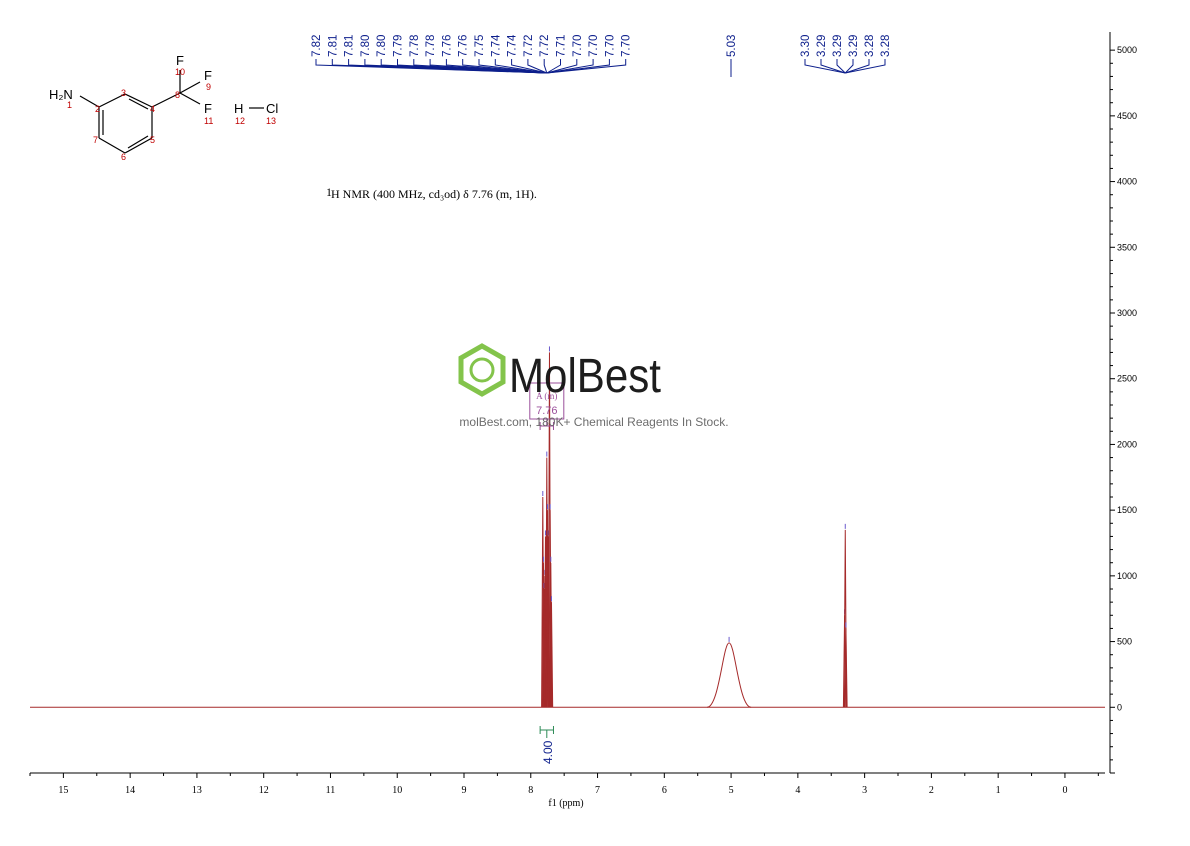  Describe the element at coordinates (123, 157) in the screenshot. I see `atom-number: 6` at that location.